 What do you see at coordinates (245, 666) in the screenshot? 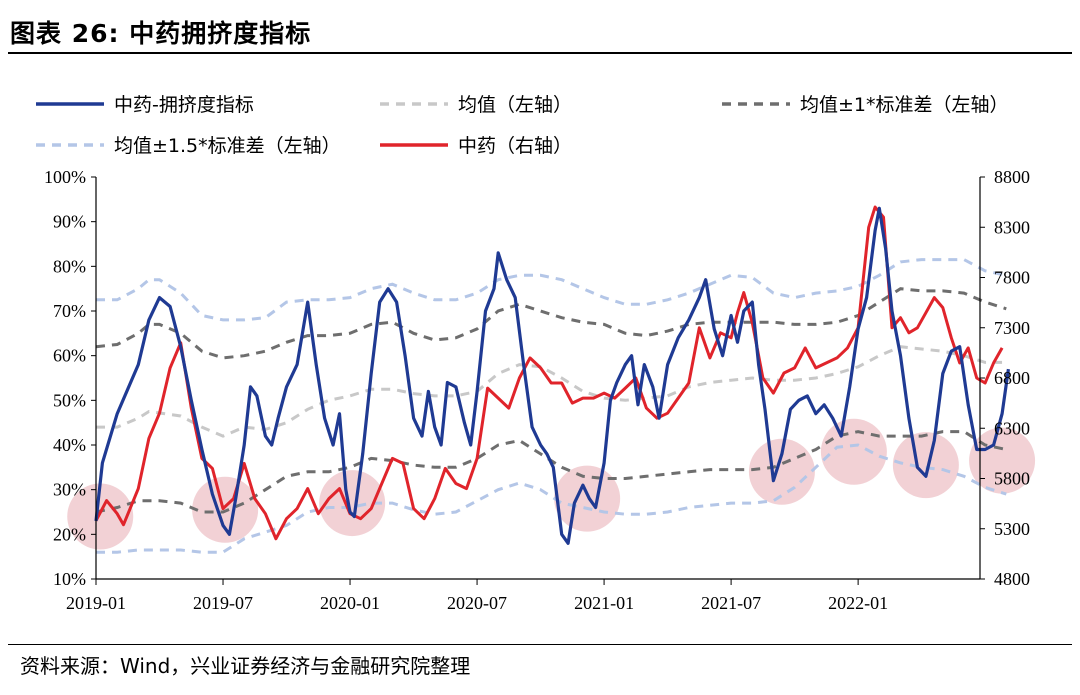
I see `source-note: 资料来源：Wind，兴业证券经济与金融研究院整理` at bounding box center [245, 666].